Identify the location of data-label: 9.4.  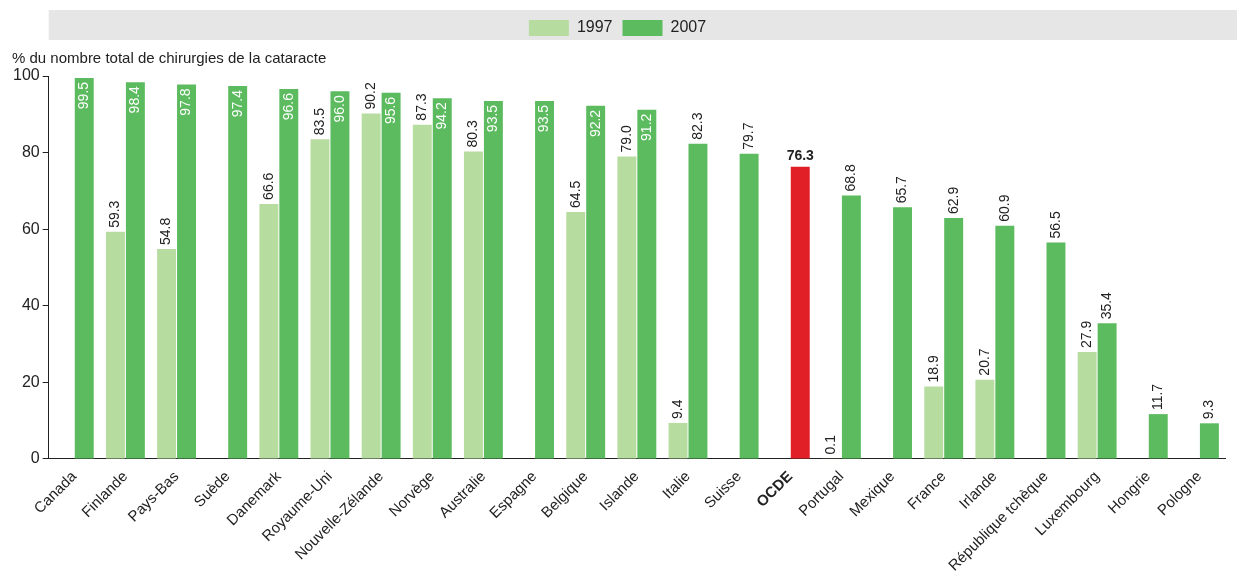
(676, 409).